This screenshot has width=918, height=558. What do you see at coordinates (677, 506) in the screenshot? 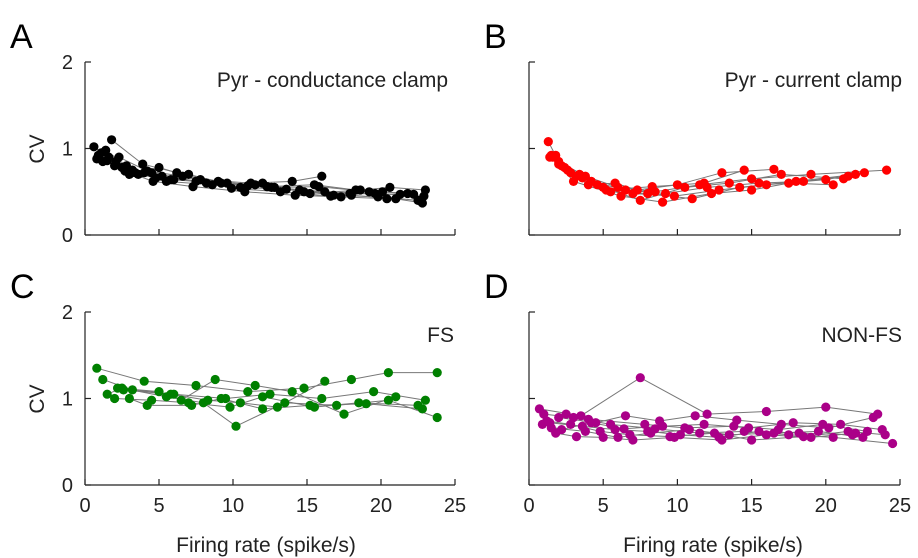
I see `x-tick-label: 10` at bounding box center [677, 506].